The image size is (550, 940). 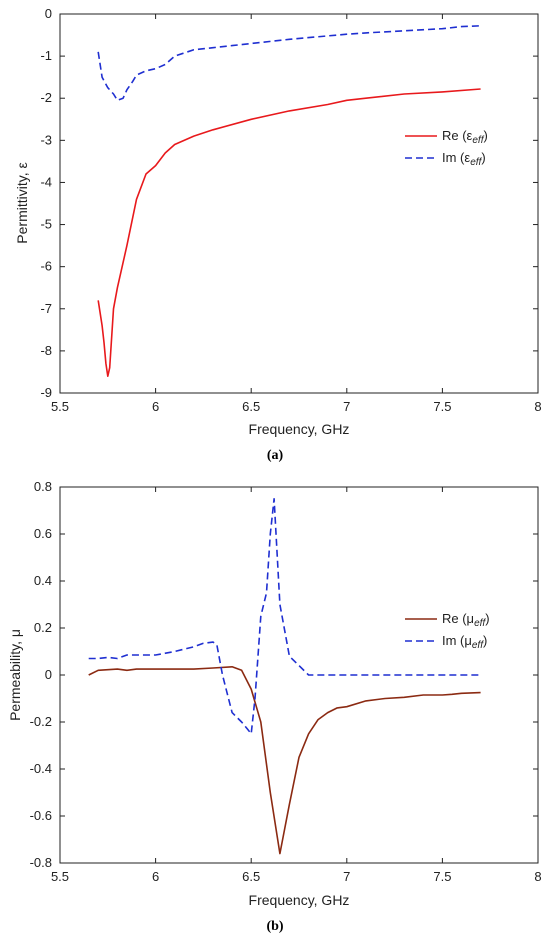 I want to click on y-tick-label: -9, so click(x=46, y=392).